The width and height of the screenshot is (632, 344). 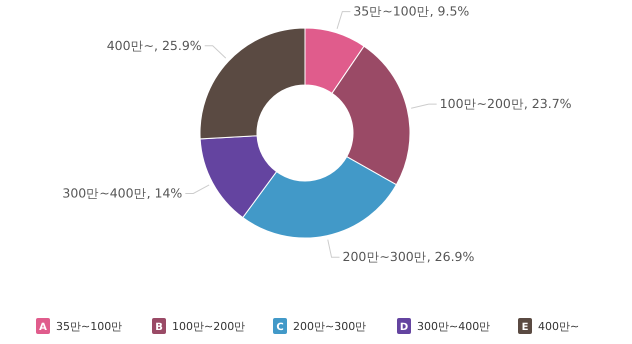 I want to click on data-label: 200만~300만, 26.9%, so click(x=408, y=256).